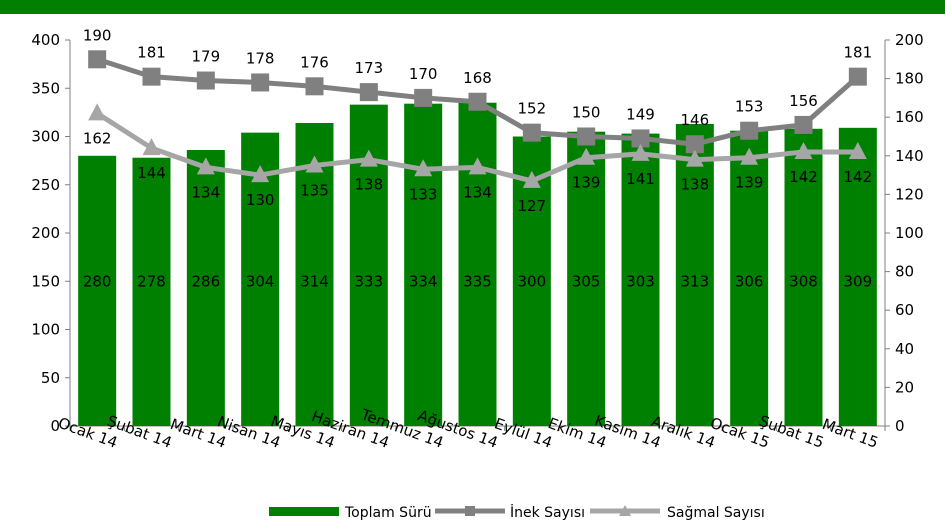 The image size is (945, 524). Describe the element at coordinates (314, 281) in the screenshot. I see `bar-value-label: 314` at that location.